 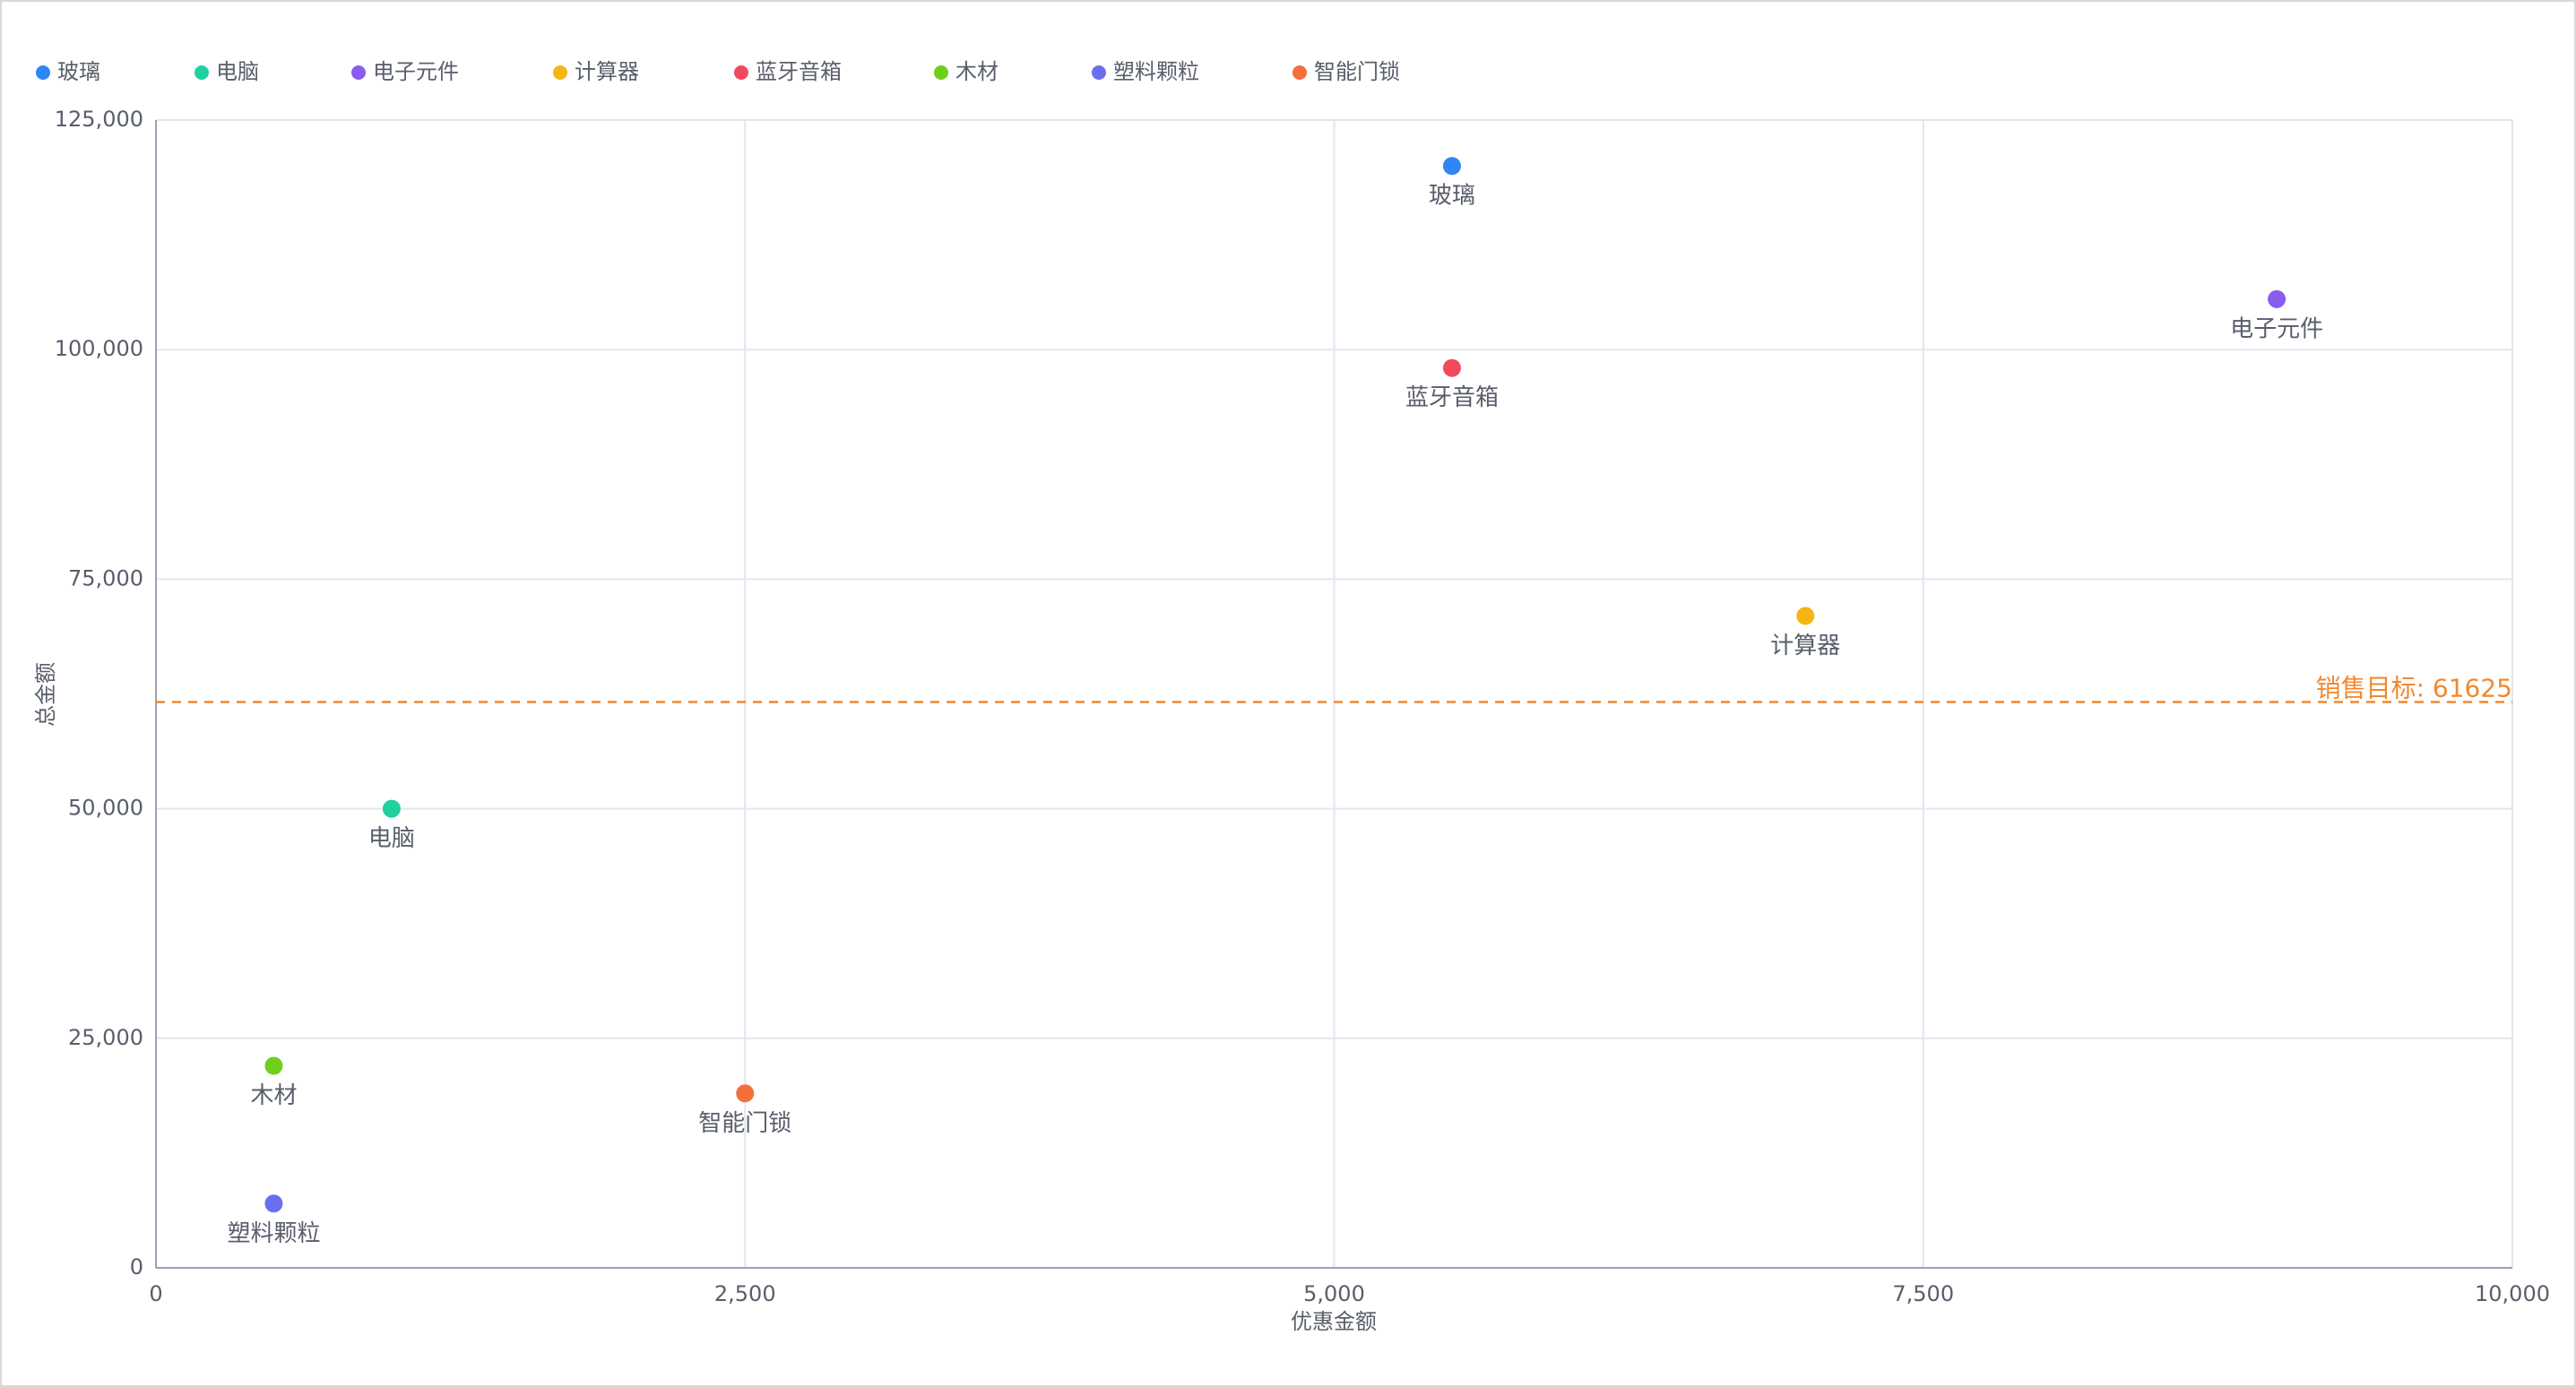 What do you see at coordinates (745, 1293) in the screenshot?
I see `x-tick-label: 2,500` at bounding box center [745, 1293].